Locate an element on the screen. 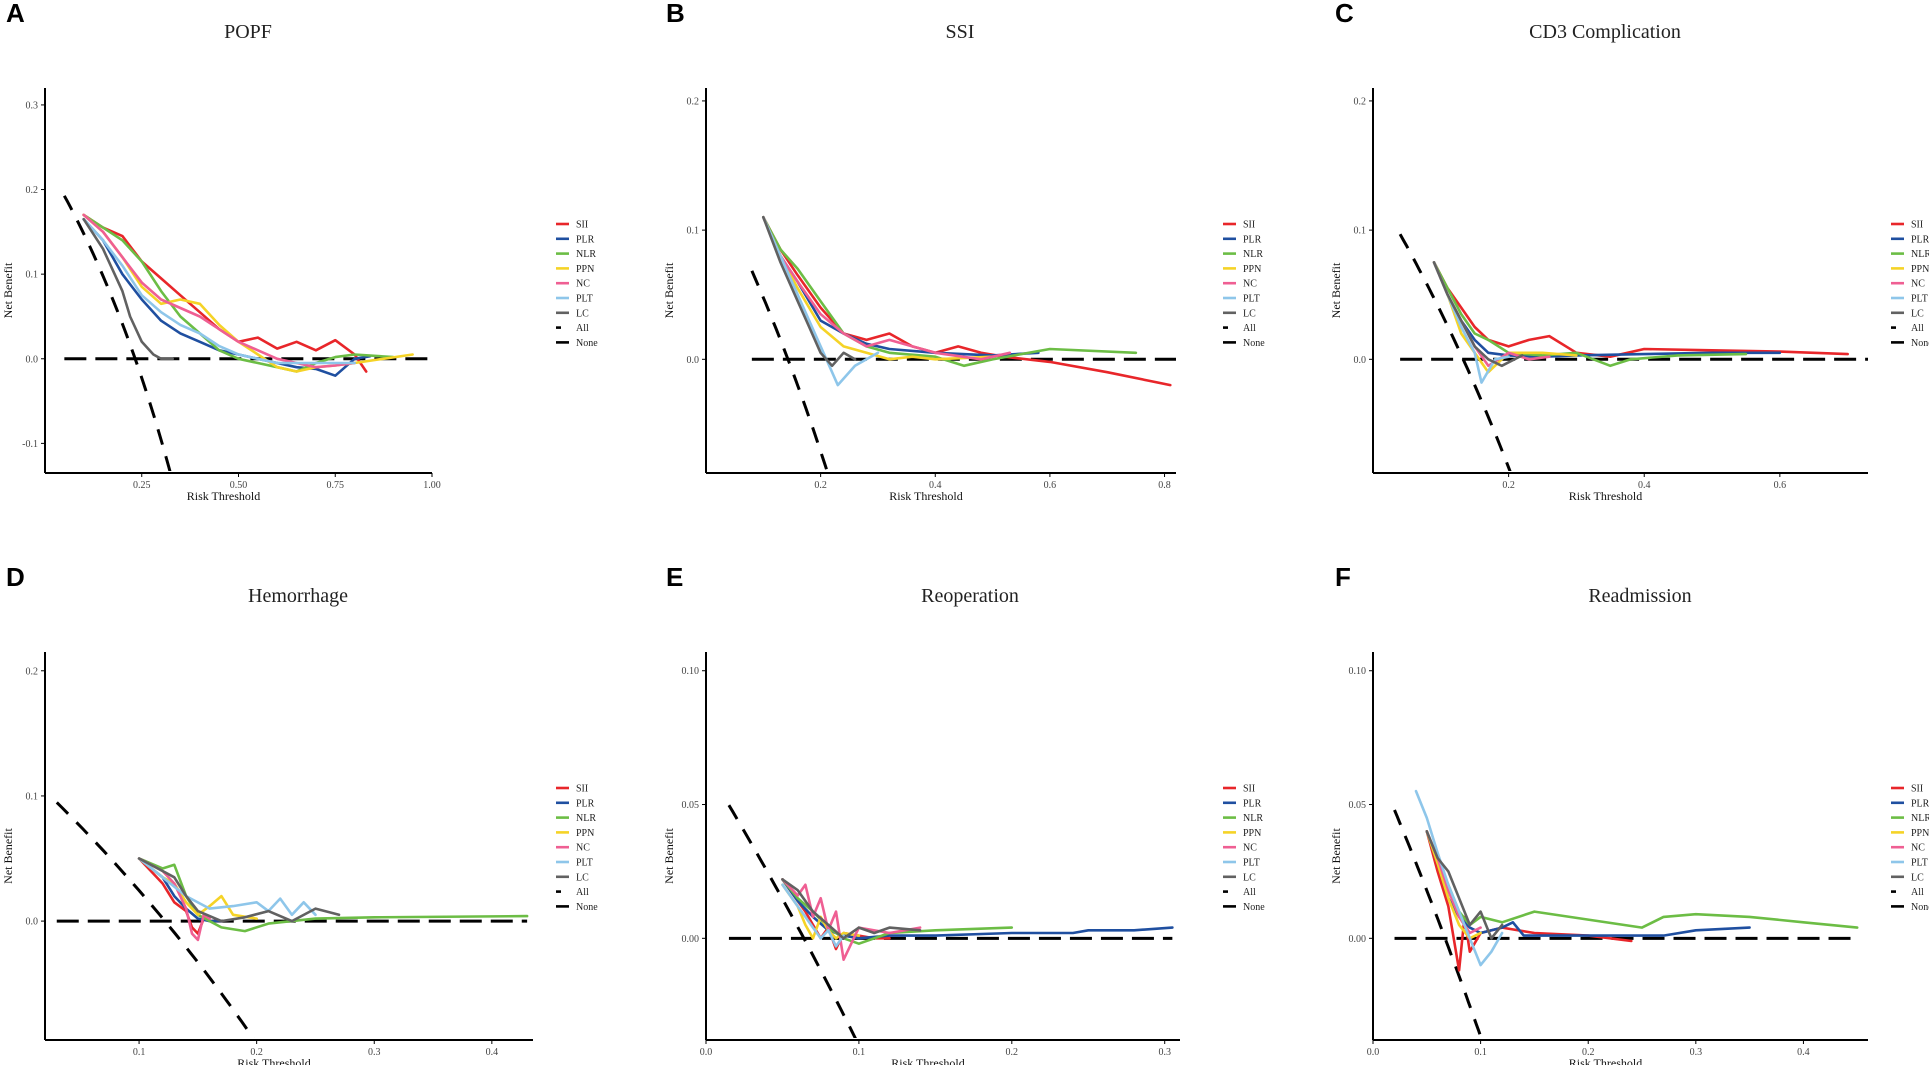 This screenshot has height=1065, width=1929. y-tick-label: 0.05 is located at coordinates (1358, 805).